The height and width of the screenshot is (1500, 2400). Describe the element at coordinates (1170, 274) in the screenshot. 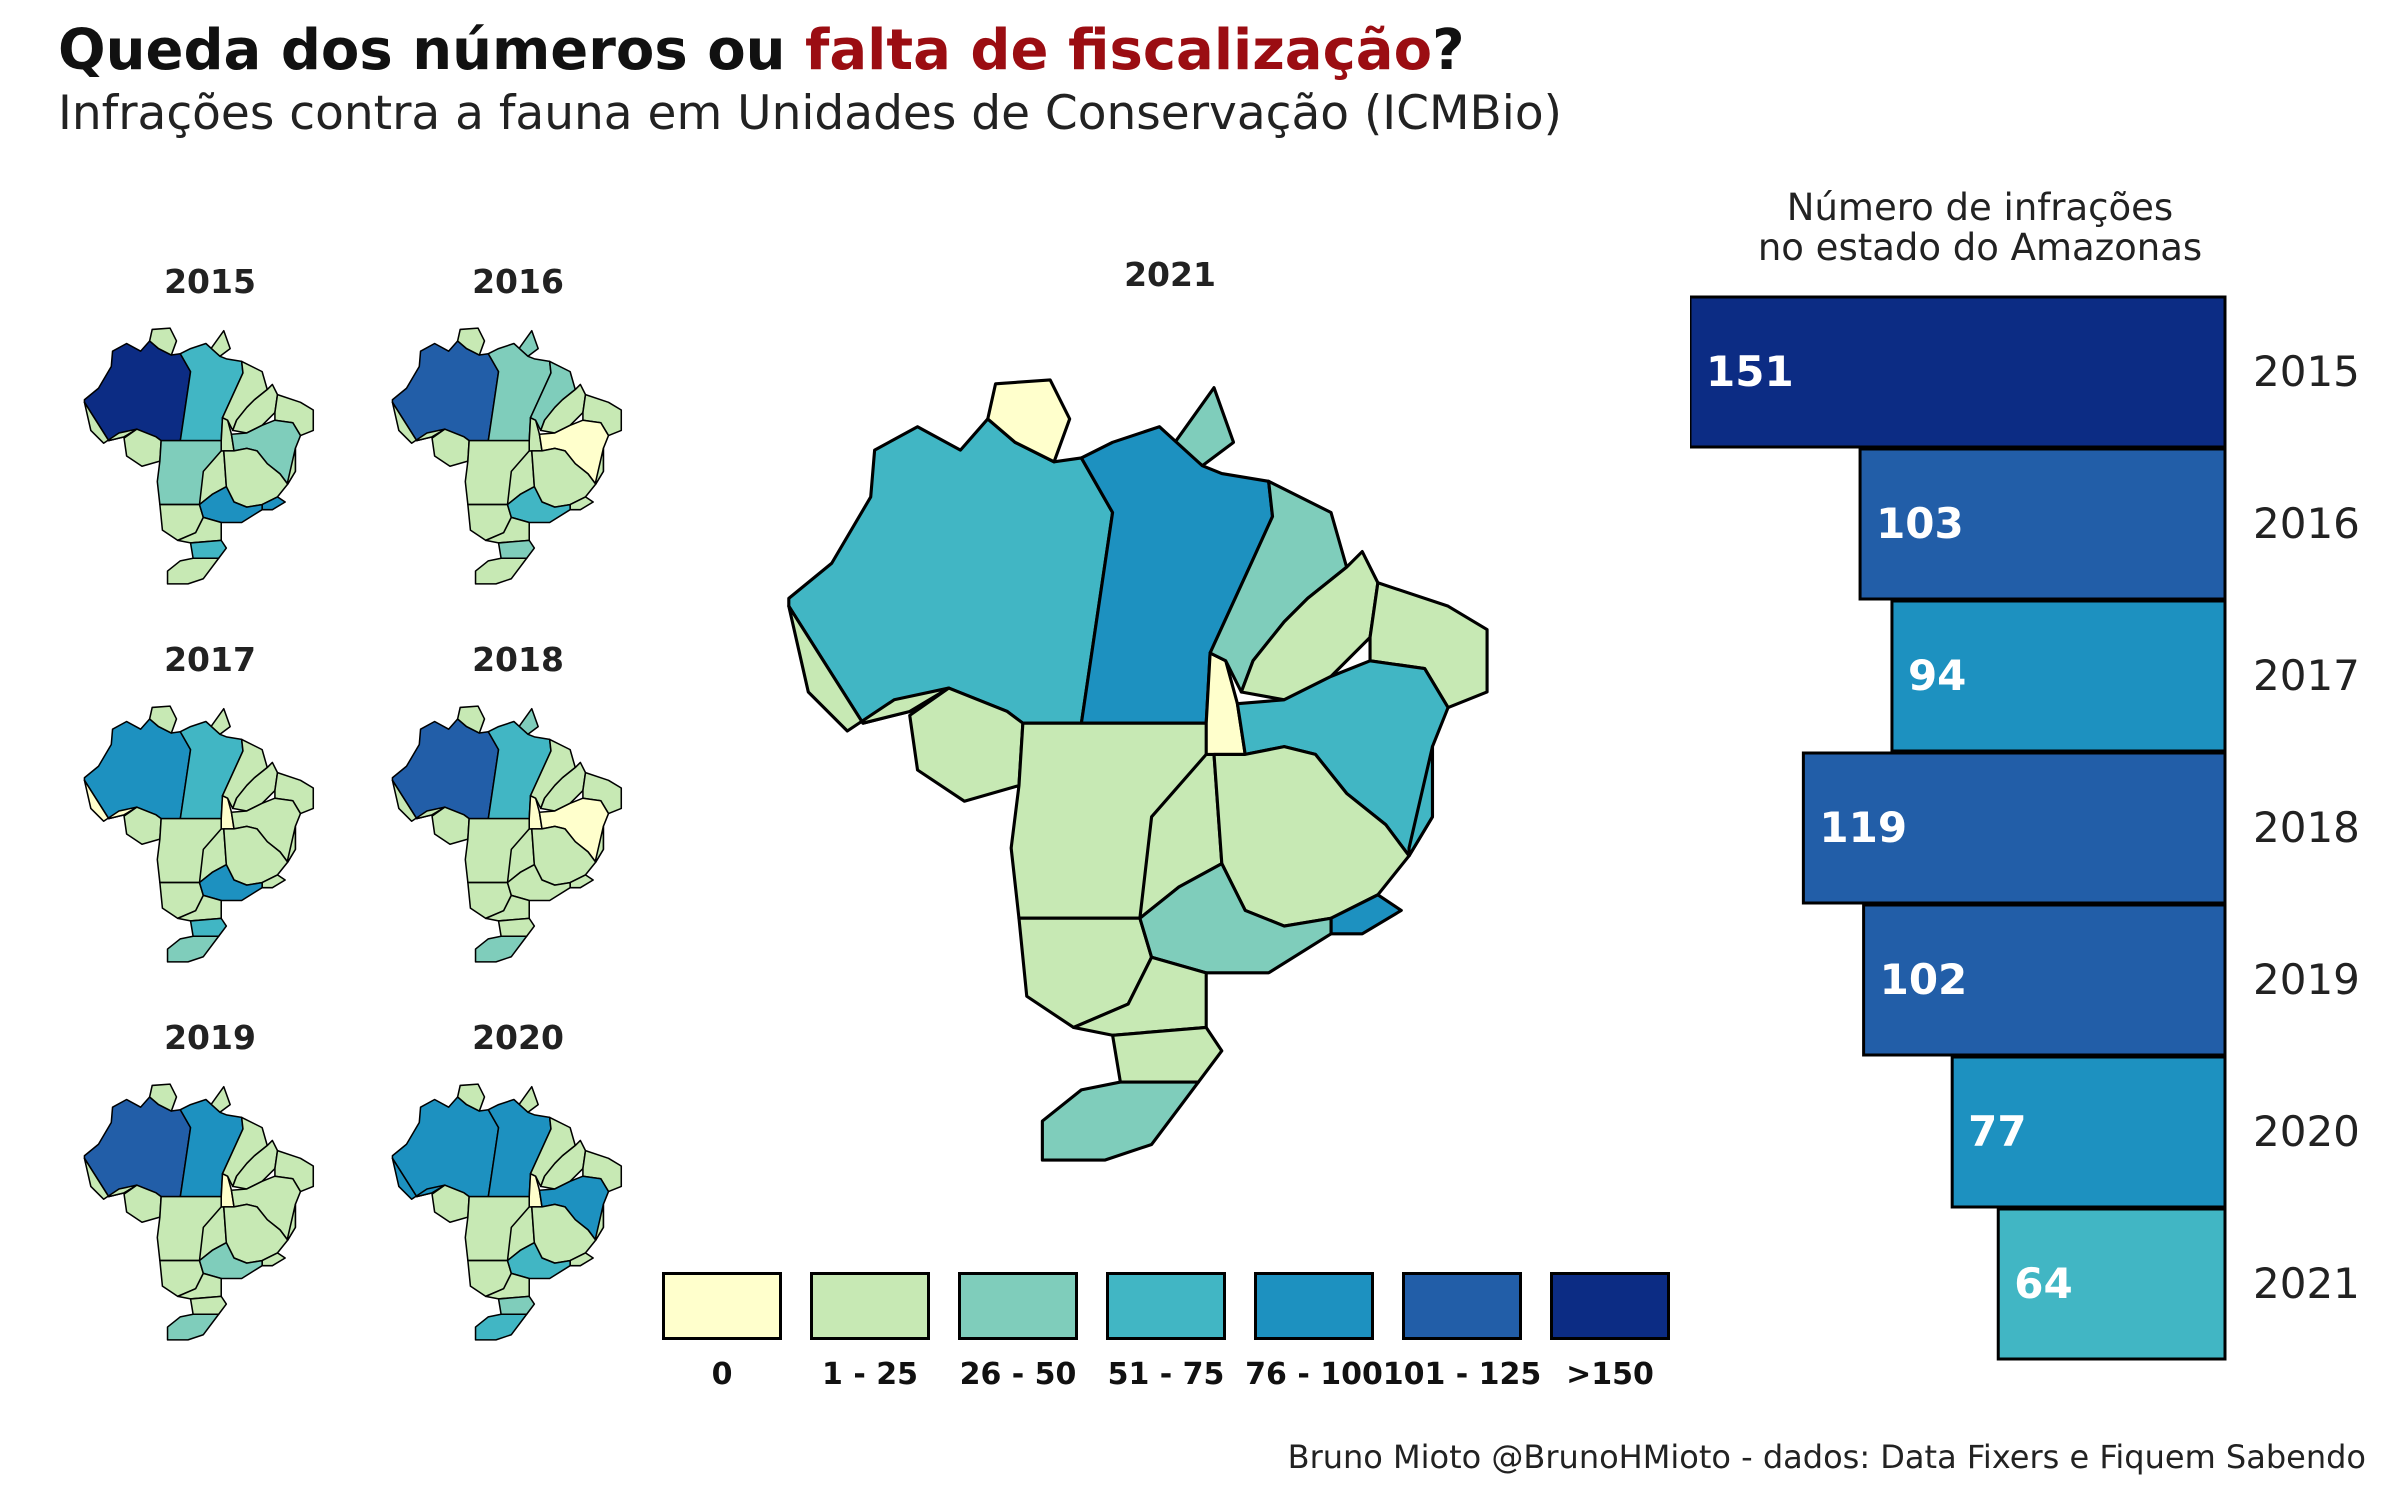

I see `year-label-2021: 2021` at that location.